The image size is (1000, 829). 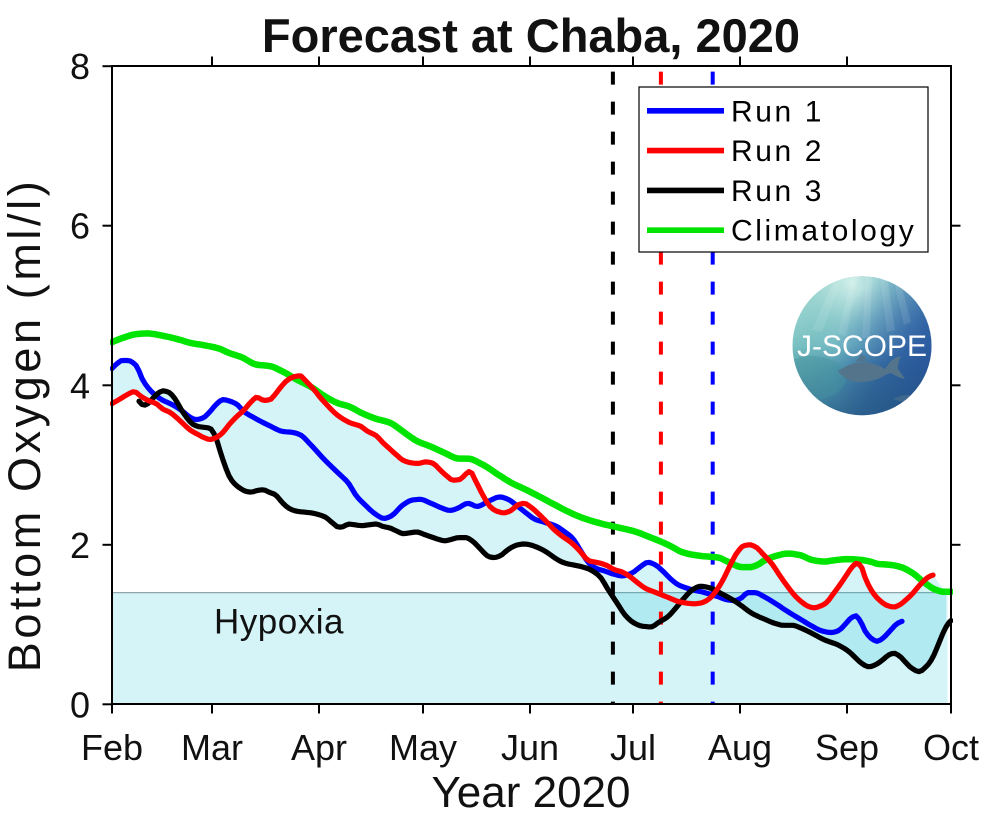 I want to click on svg-text: May, so click(x=423, y=747).